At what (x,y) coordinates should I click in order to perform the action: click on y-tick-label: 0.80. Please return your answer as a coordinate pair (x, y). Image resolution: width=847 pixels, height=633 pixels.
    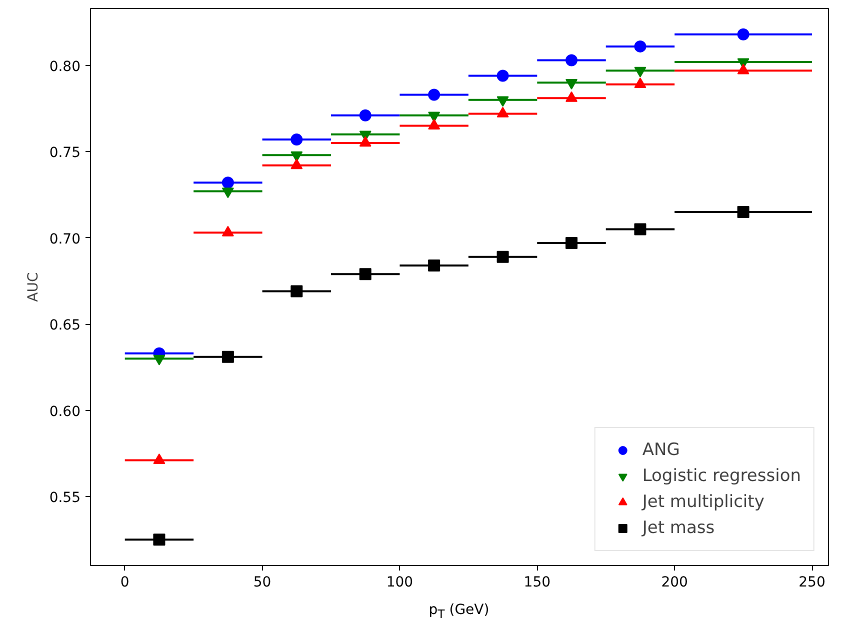
    Looking at the image, I should click on (64, 66).